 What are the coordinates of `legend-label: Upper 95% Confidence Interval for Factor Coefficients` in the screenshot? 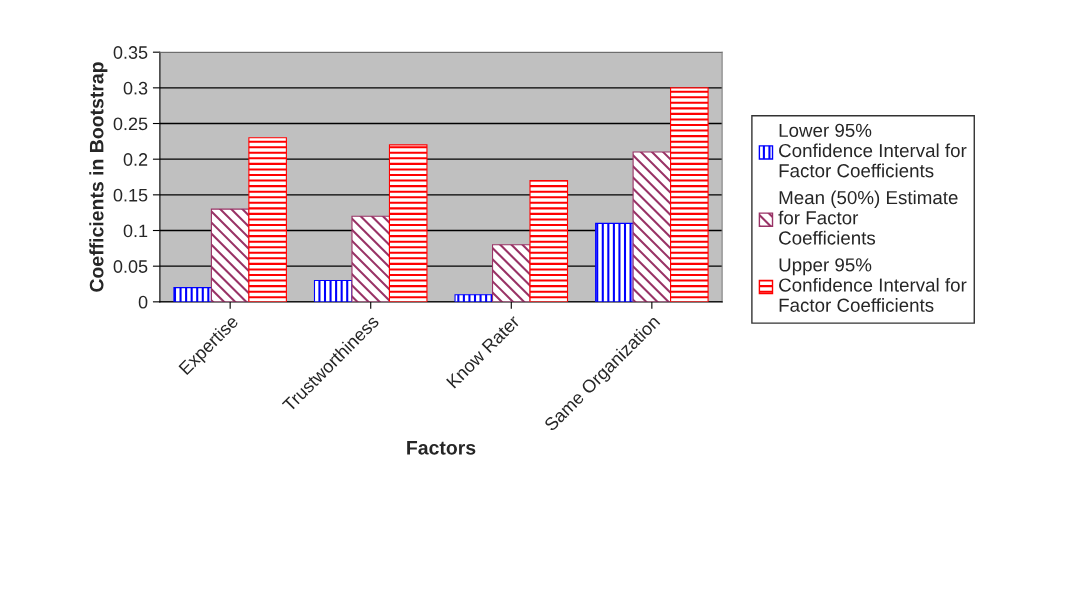 It's located at (873, 285).